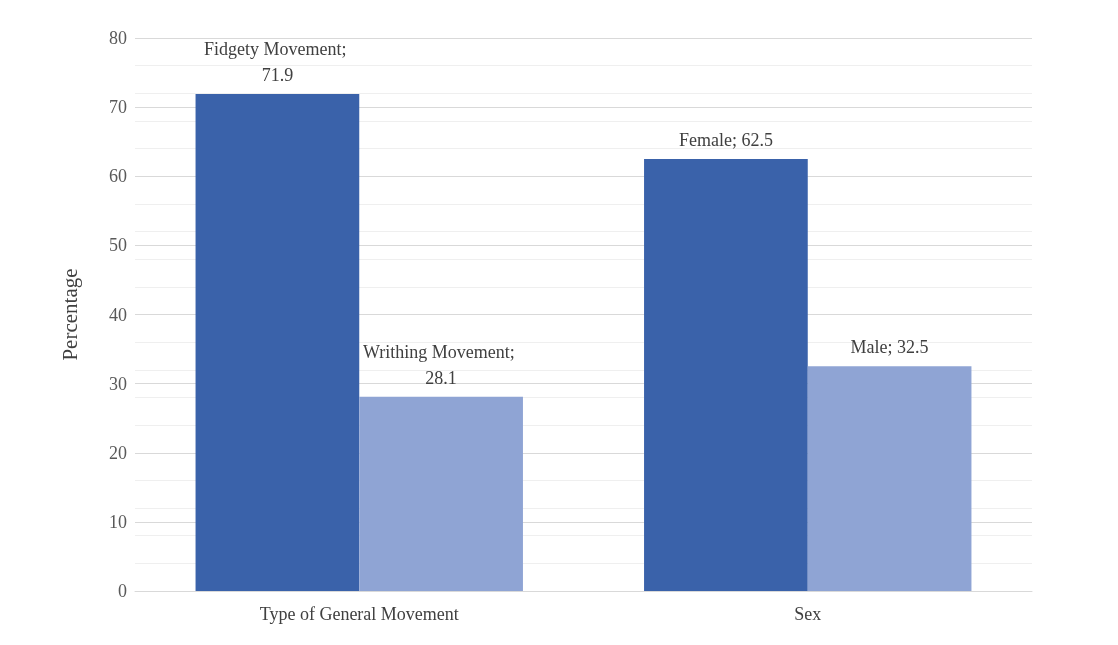  Describe the element at coordinates (118, 452) in the screenshot. I see `y-tick-label: 20` at that location.